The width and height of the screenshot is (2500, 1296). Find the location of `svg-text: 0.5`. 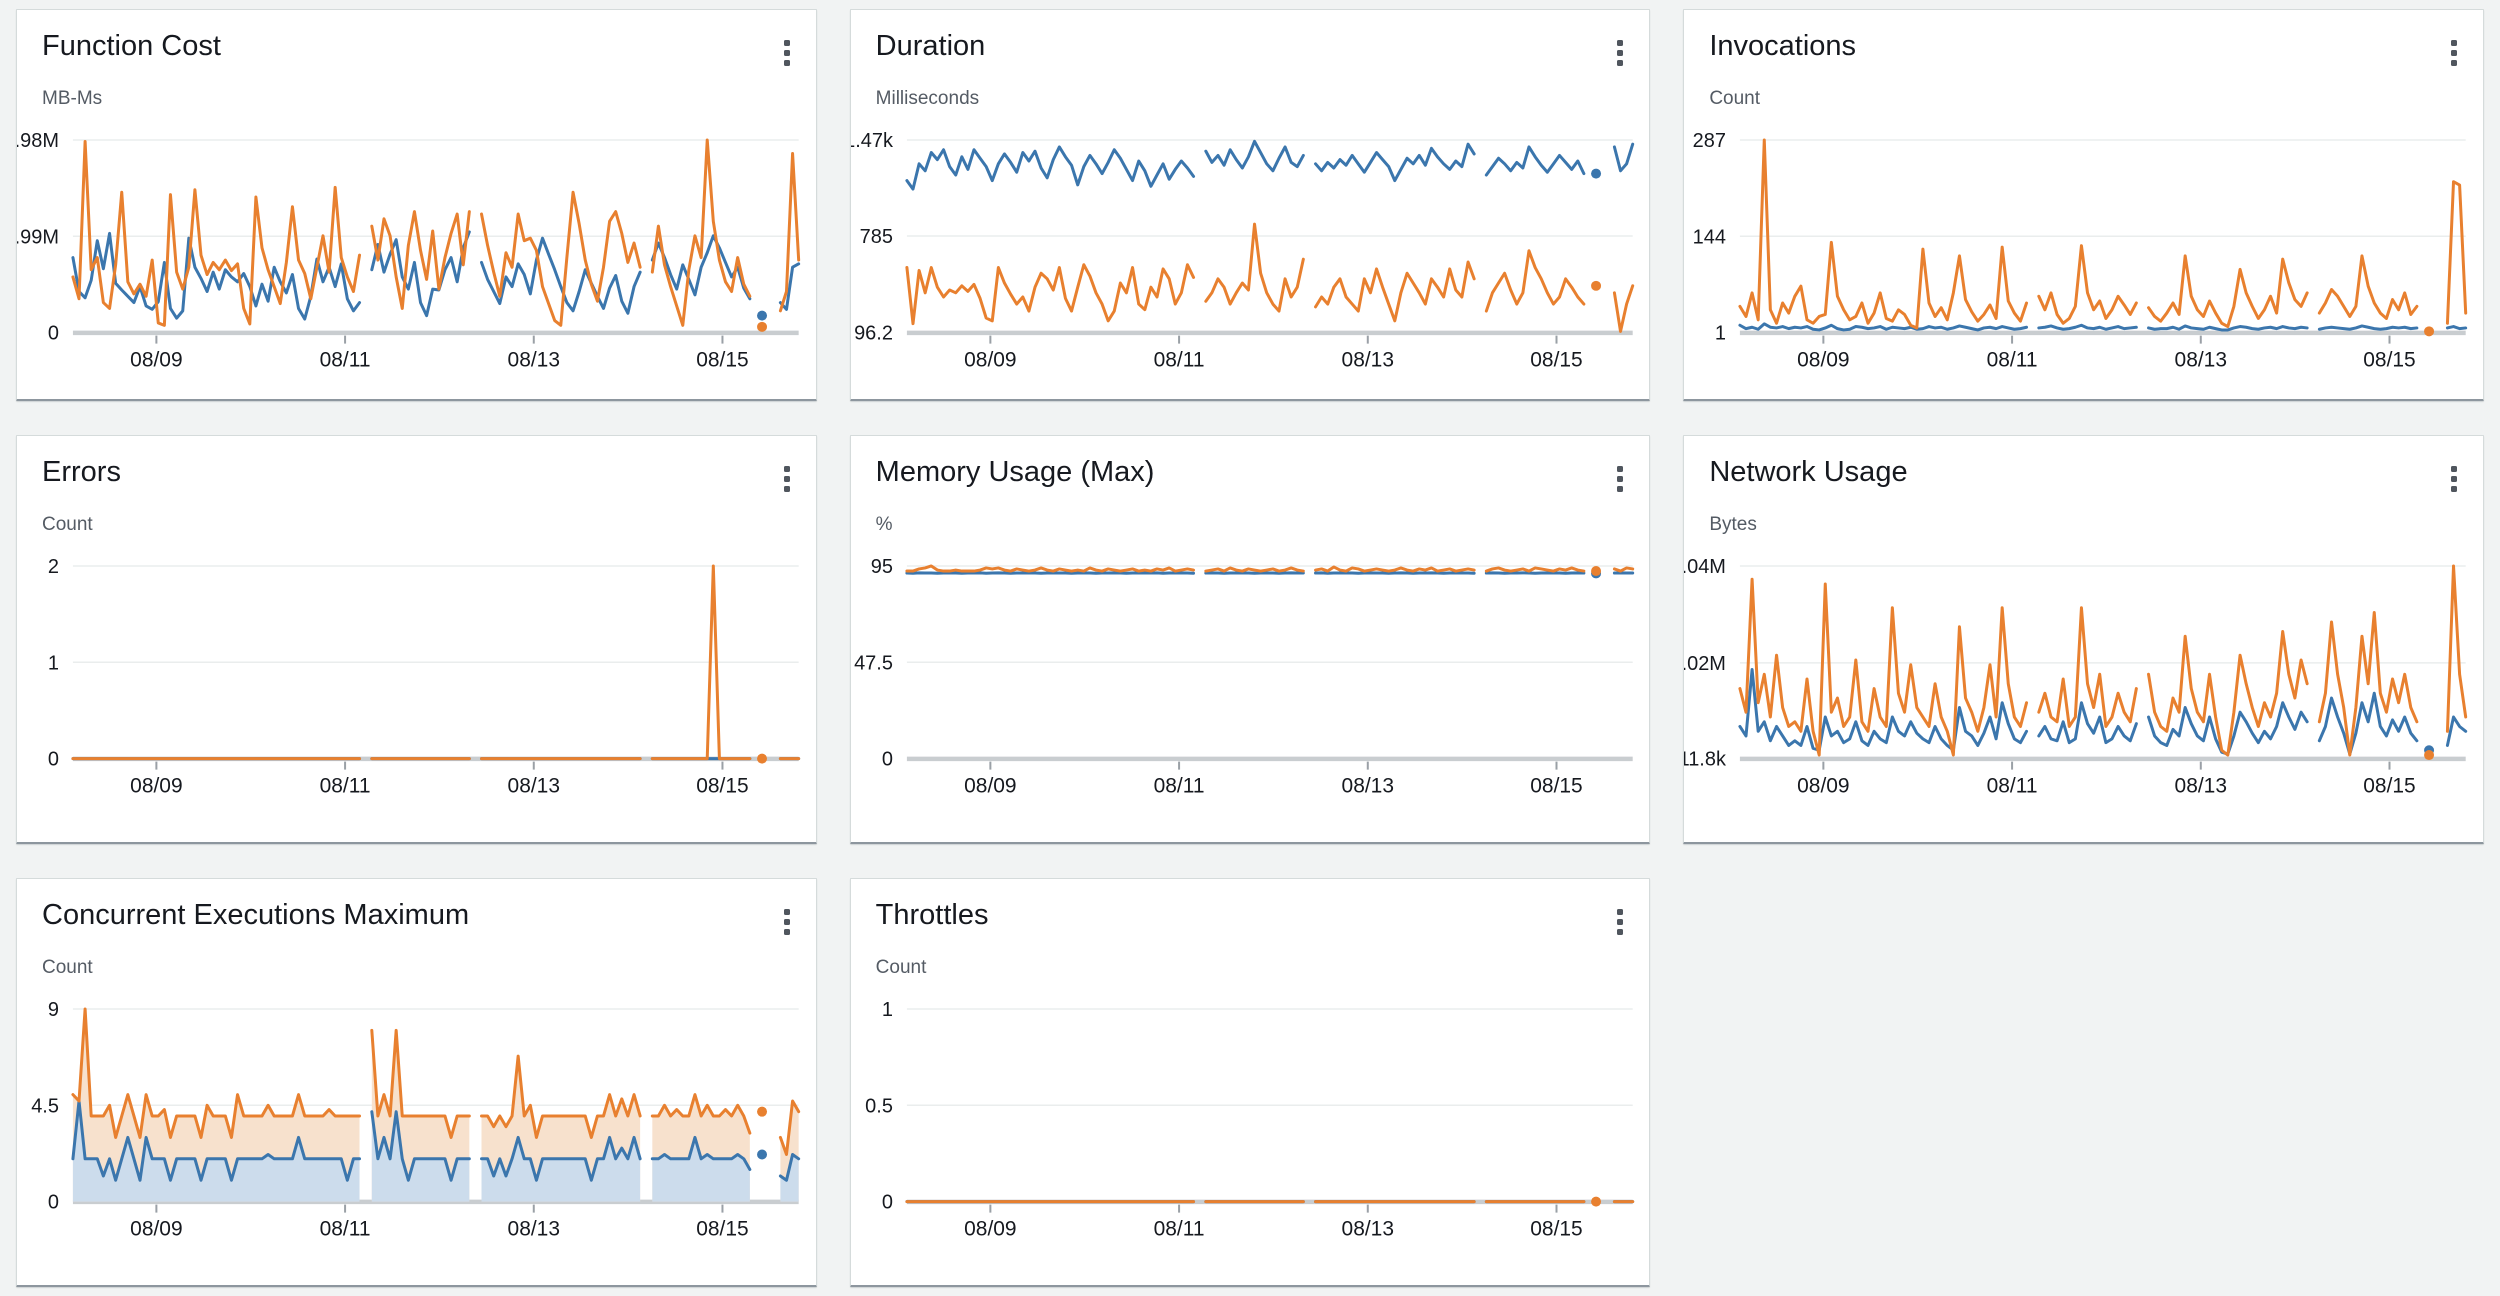

svg-text: 0.5 is located at coordinates (879, 1106).